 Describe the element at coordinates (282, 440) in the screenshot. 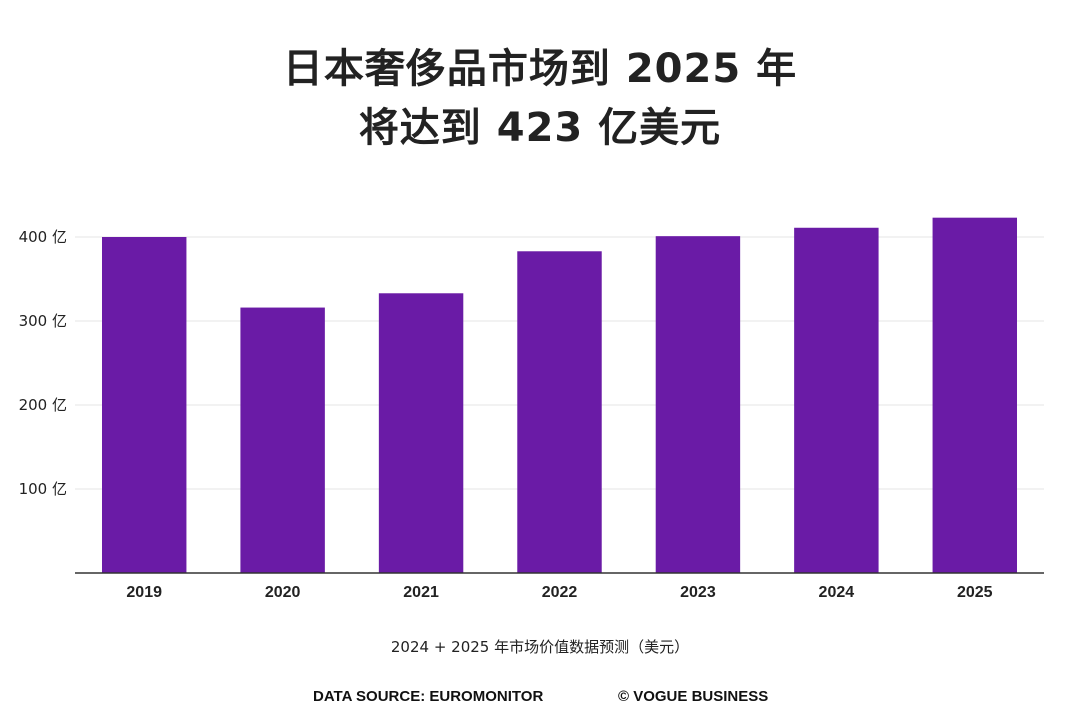

I see `bar-2020` at that location.